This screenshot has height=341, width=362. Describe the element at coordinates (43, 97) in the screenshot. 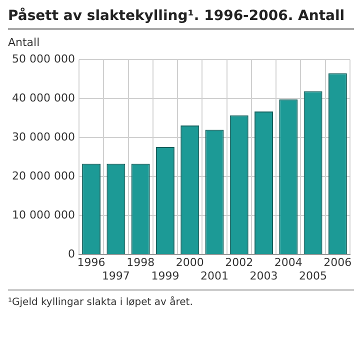

I see `y-tick-label: 40 000 000` at that location.